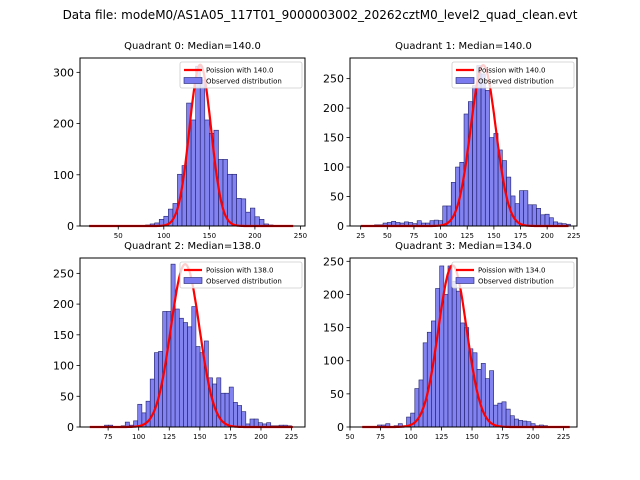 Image resolution: width=640 pixels, height=480 pixels. I want to click on legend: Poission with 134.0 Observed distribution, so click(513, 275).